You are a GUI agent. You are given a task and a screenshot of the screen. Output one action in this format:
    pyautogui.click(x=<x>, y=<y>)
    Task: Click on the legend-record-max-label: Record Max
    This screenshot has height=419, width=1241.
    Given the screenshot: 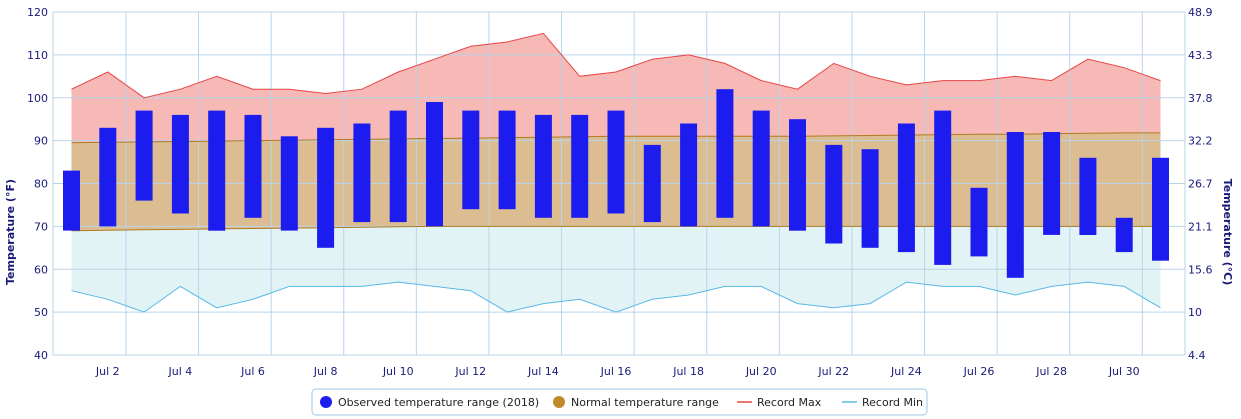 What is the action you would take?
    pyautogui.click(x=789, y=402)
    